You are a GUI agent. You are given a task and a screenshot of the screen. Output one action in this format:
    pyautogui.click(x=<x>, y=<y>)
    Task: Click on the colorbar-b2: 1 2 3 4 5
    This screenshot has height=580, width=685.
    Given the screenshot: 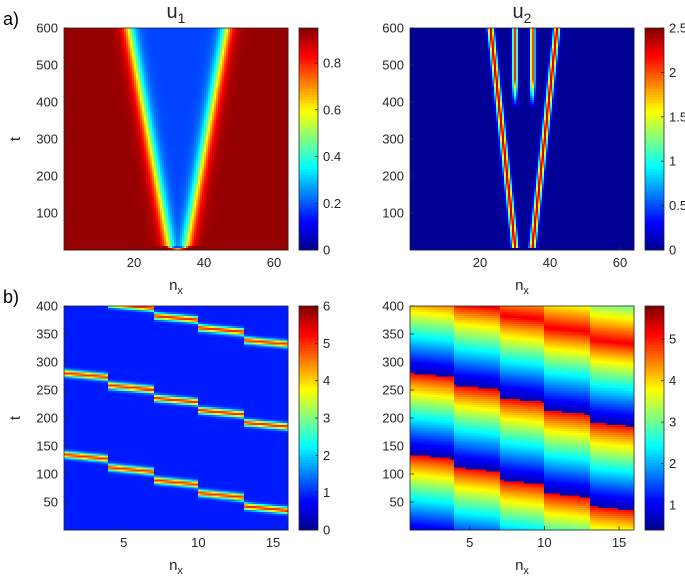 What is the action you would take?
    pyautogui.click(x=660, y=418)
    